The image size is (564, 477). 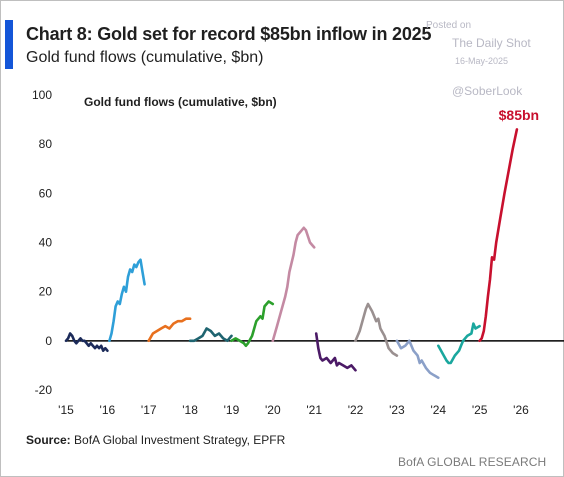 What do you see at coordinates (491, 43) in the screenshot?
I see `watermark-name: The Daily Shot` at bounding box center [491, 43].